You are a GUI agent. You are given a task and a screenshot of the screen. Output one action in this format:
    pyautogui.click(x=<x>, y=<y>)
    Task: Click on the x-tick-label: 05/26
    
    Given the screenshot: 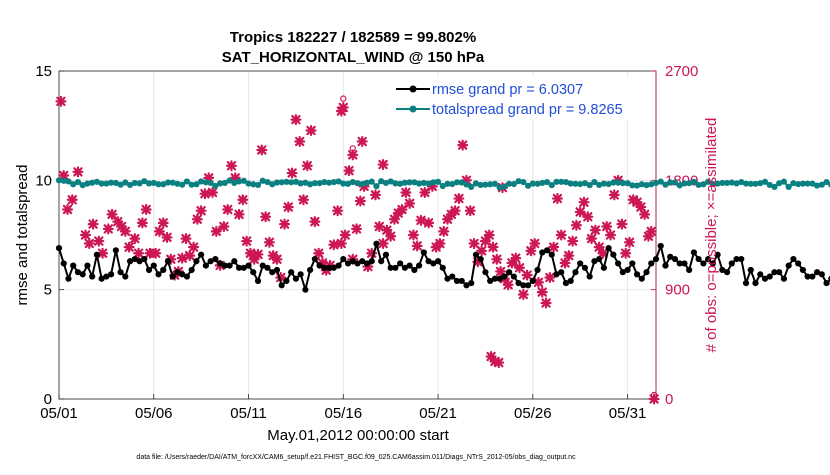 What is the action you would take?
    pyautogui.click(x=533, y=413)
    